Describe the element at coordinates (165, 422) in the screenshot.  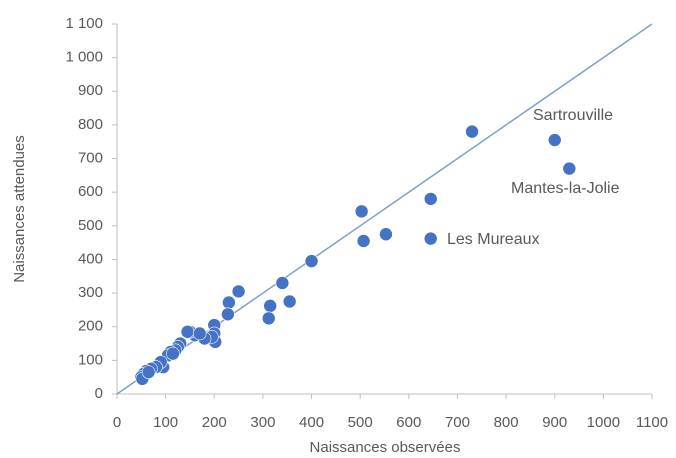
I see `x-tick-label: 100` at that location.